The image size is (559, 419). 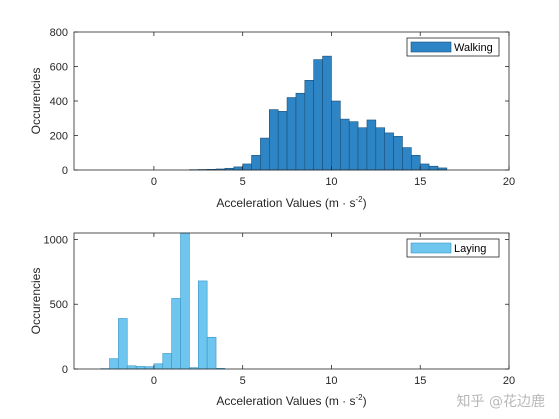 I want to click on legend: Laying, so click(x=453, y=248).